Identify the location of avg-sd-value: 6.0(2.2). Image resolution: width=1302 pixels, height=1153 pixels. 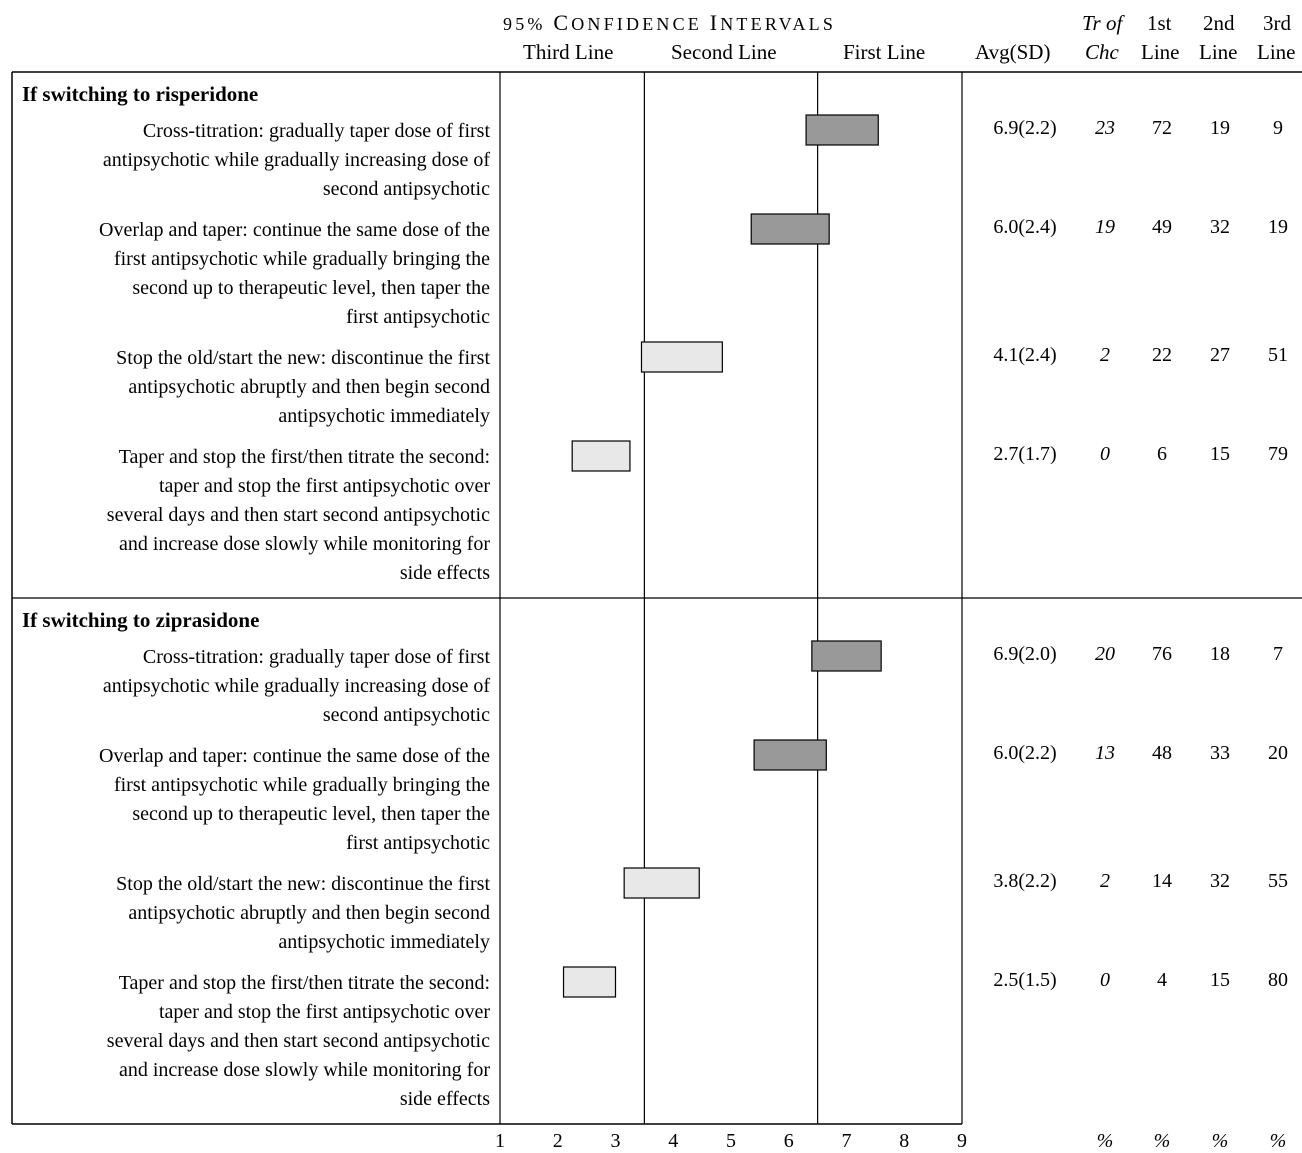
(1025, 753).